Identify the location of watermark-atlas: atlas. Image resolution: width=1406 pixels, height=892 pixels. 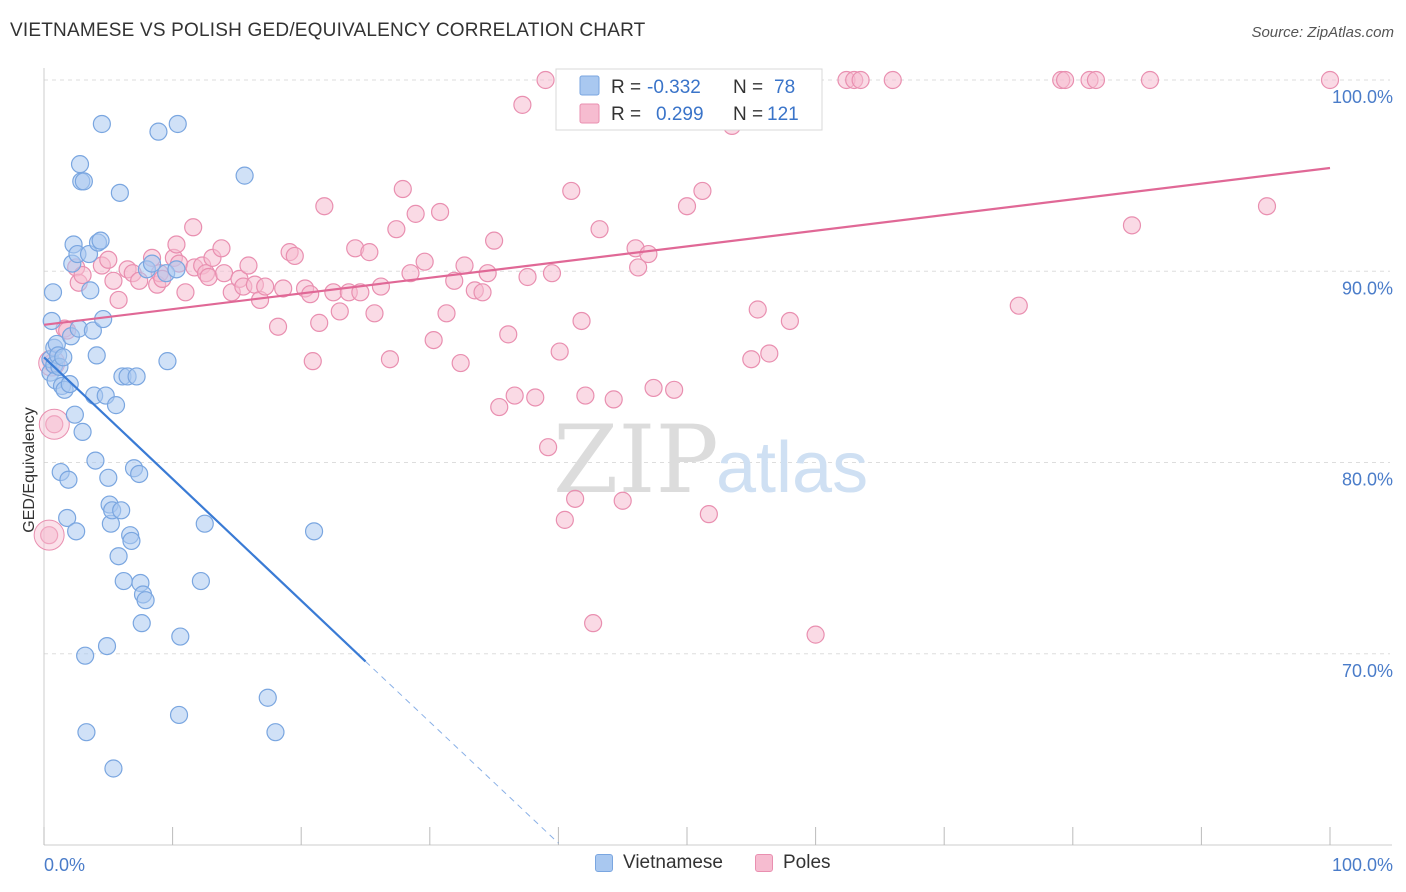
(792, 468).